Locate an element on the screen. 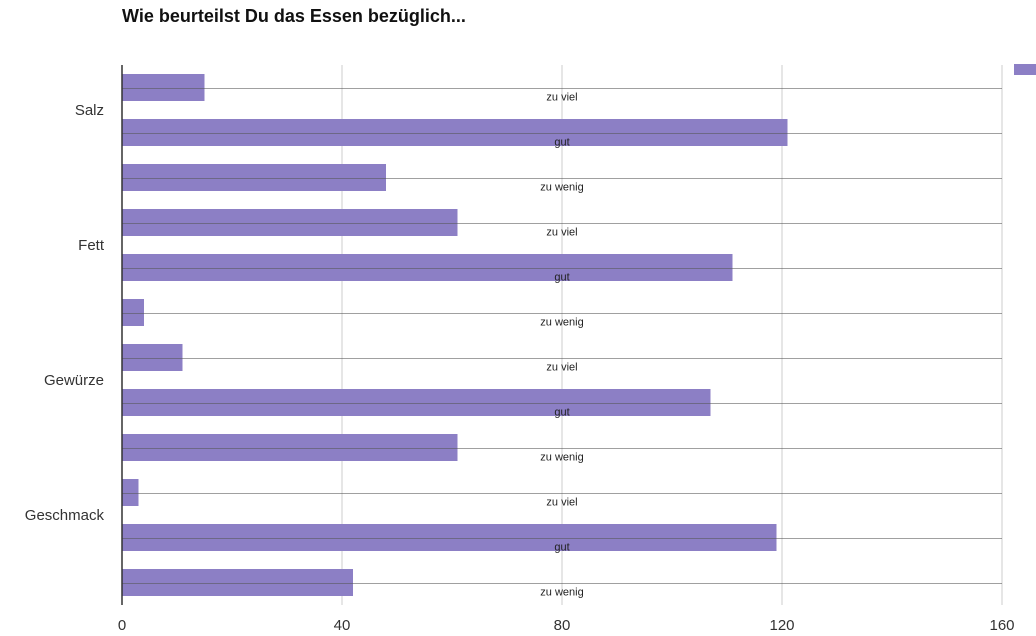  x-tick-label: 0 is located at coordinates (122, 625).